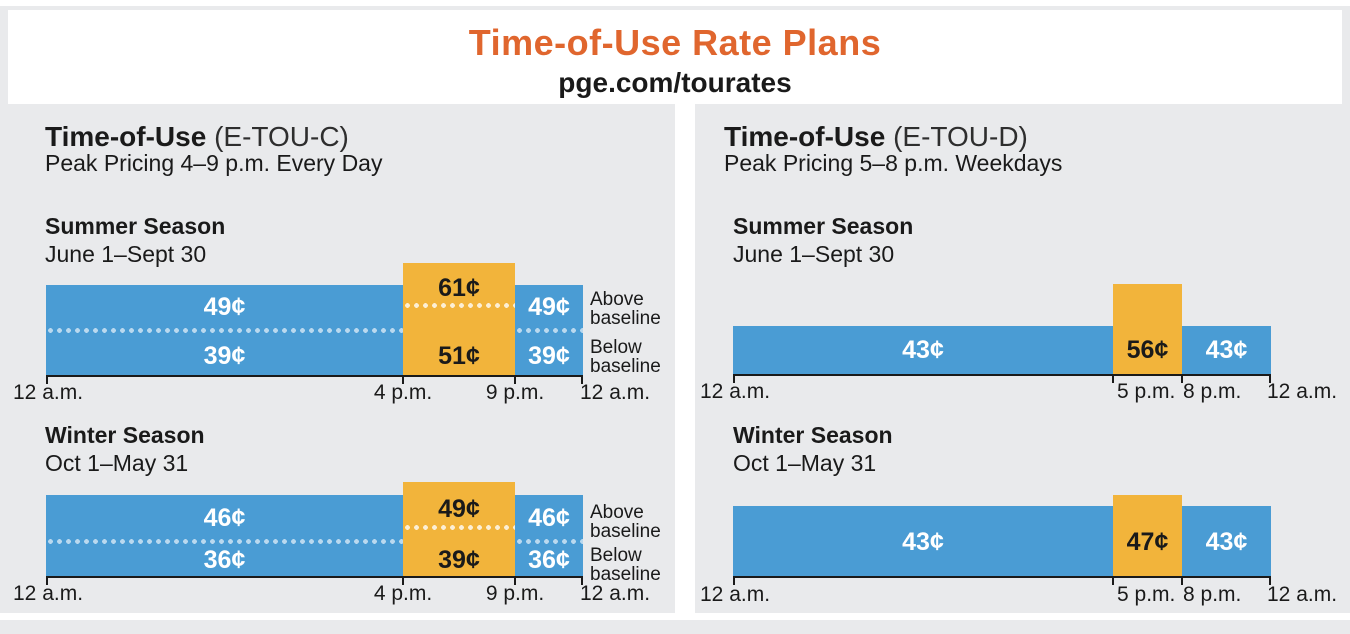 The width and height of the screenshot is (1350, 634). I want to click on season-dates-summer-d: June 1–Sept 30, so click(814, 254).